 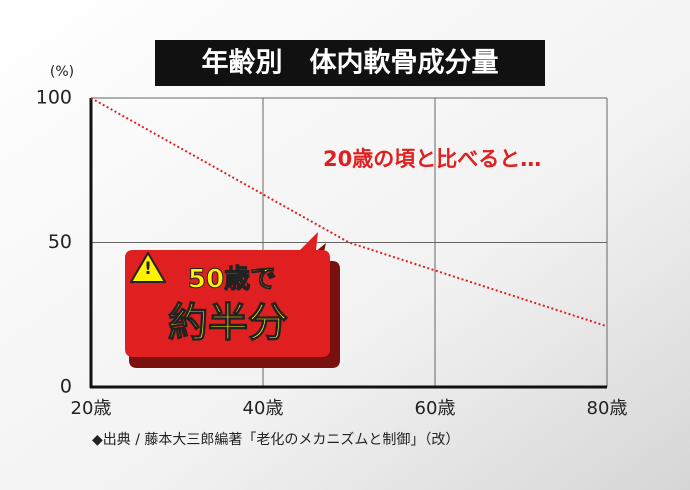 I want to click on title-box, so click(x=350, y=63).